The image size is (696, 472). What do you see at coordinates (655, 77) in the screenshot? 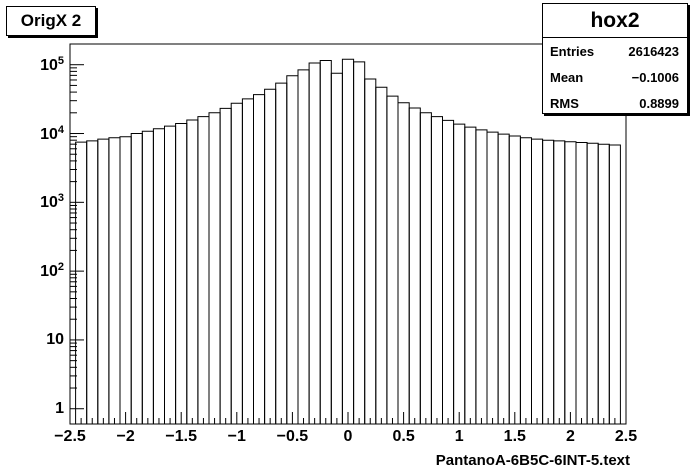
I see `stats-mean-value: −0.1006` at bounding box center [655, 77].